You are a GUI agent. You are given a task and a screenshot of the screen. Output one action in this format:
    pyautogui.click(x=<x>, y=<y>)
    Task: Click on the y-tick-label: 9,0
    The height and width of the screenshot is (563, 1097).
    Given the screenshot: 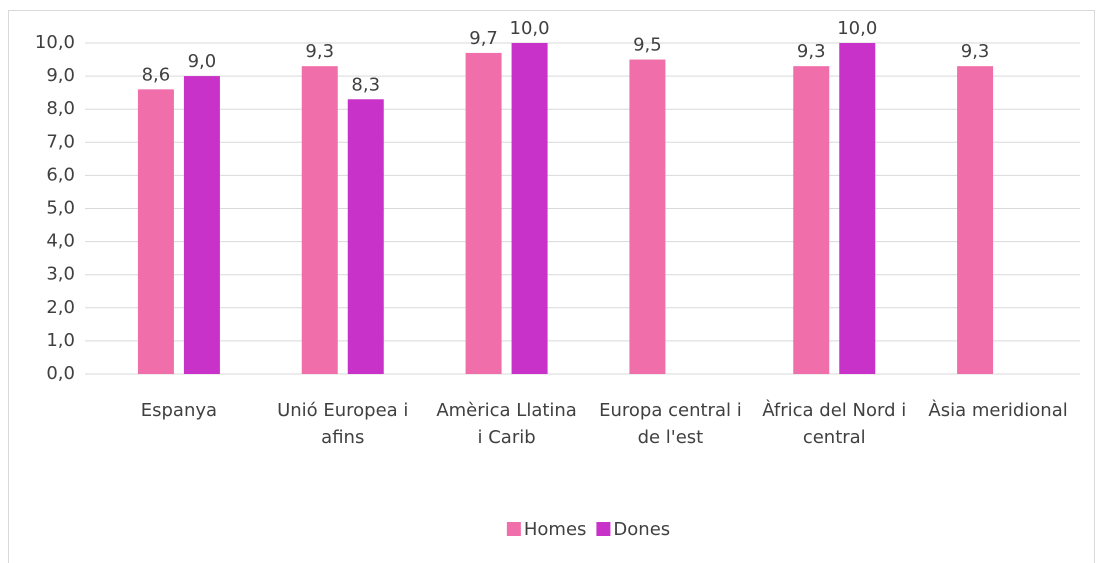 What is the action you would take?
    pyautogui.click(x=60, y=75)
    